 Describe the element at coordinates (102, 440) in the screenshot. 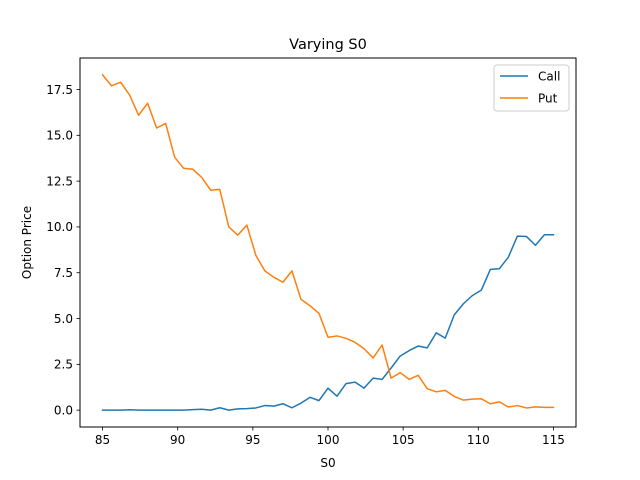

I see `x-tick-label: 85` at that location.